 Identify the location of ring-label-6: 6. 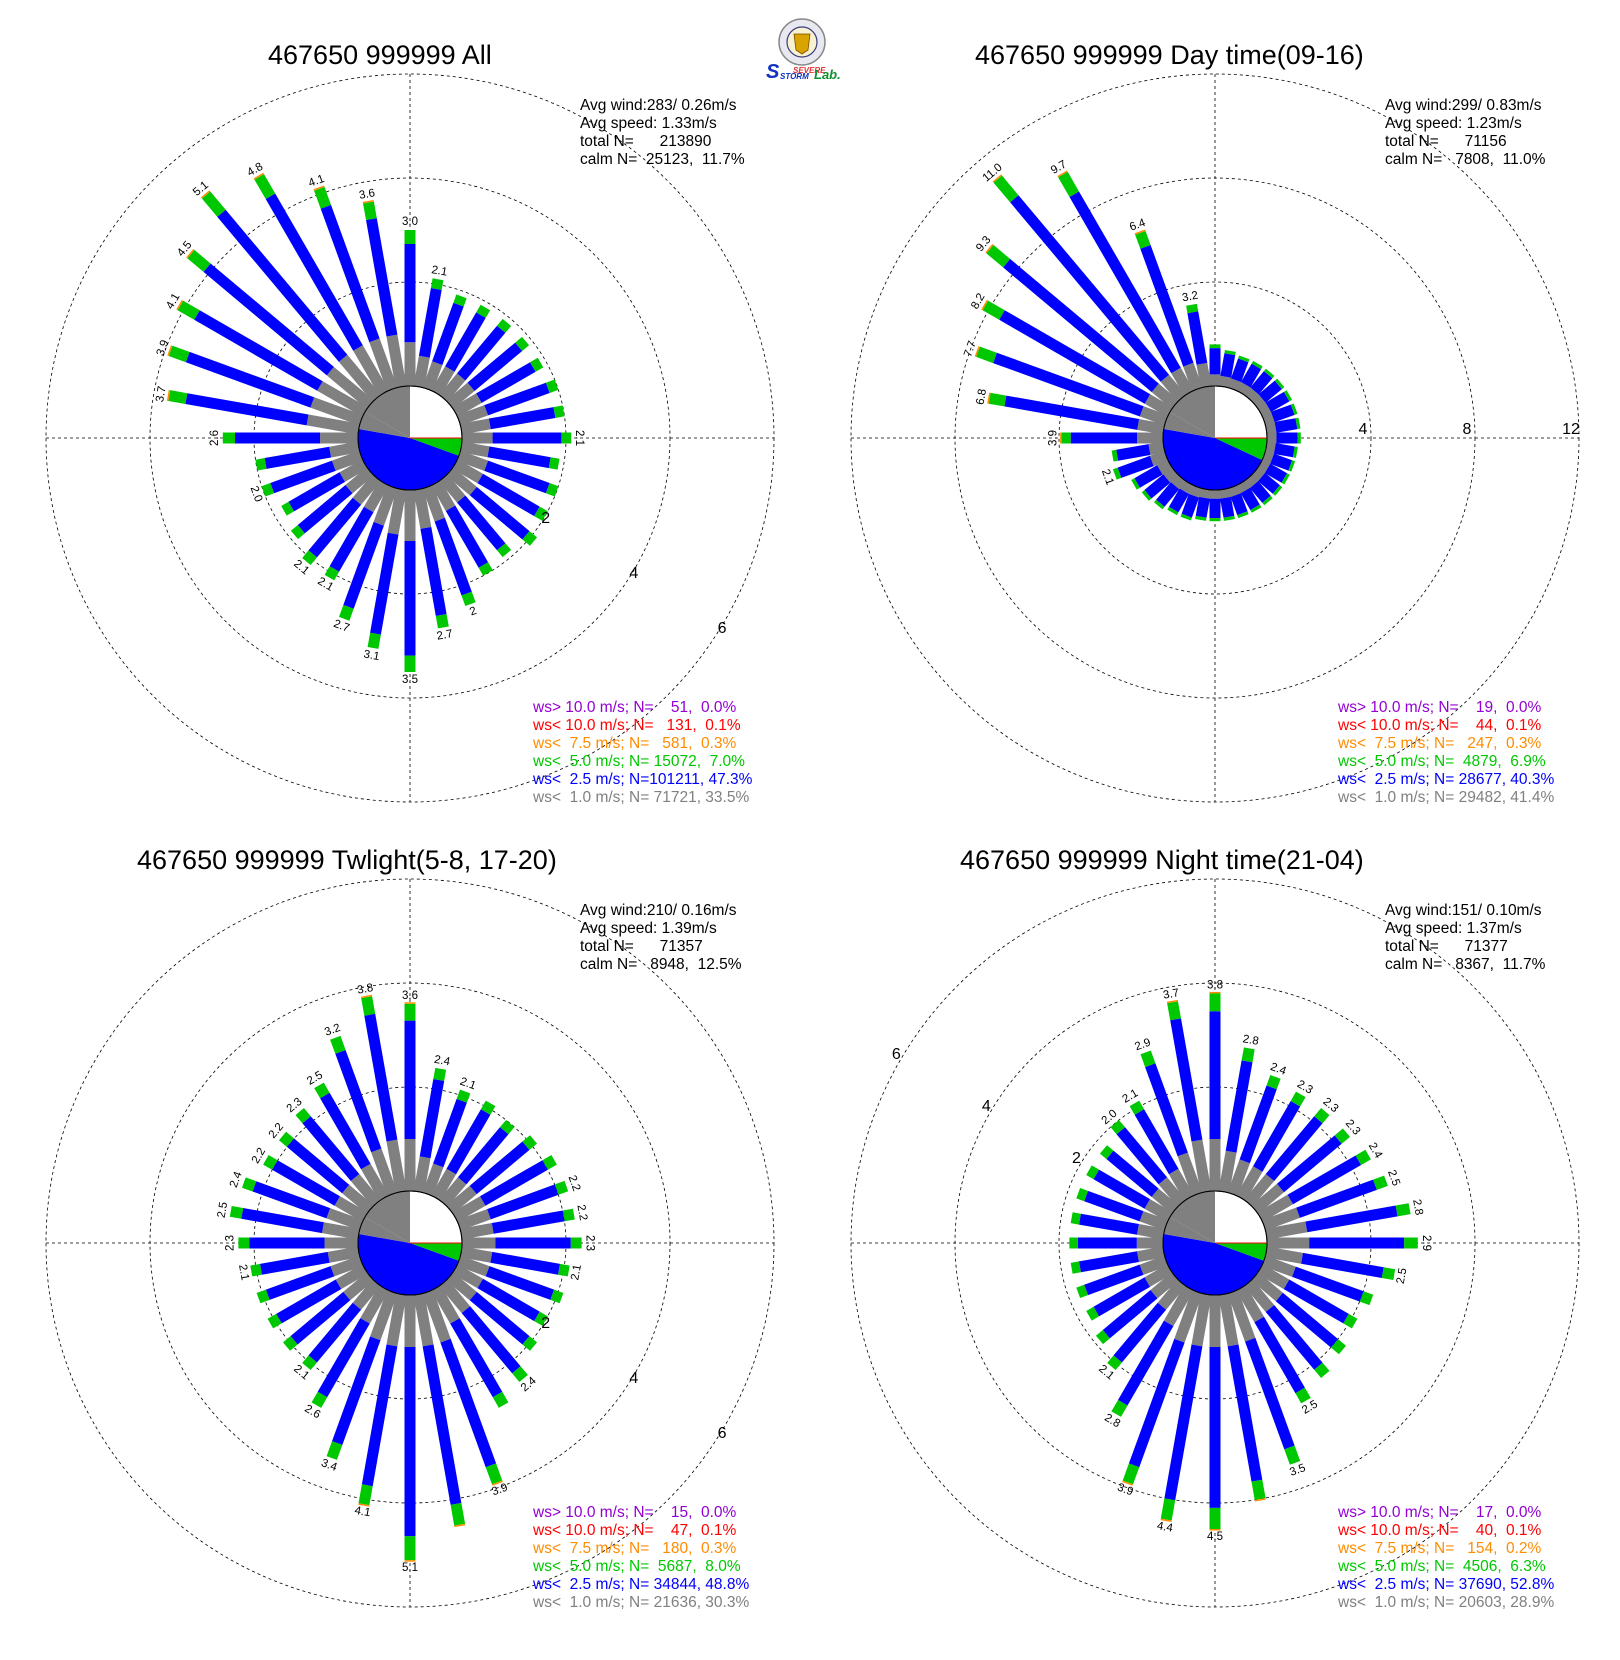
(896, 1054).